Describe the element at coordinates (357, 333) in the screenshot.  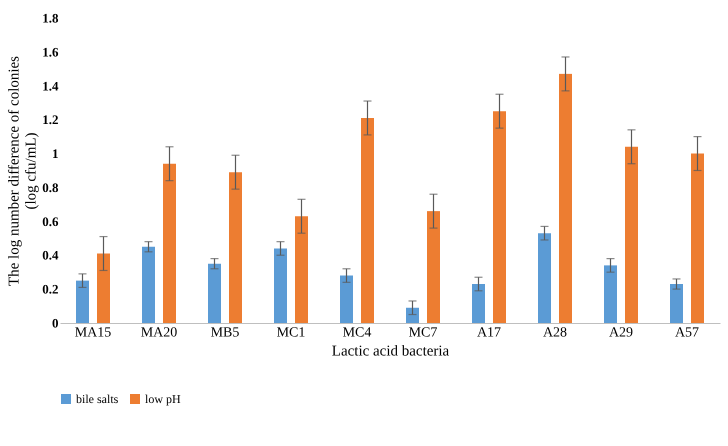
I see `x-tick-label: MC4` at that location.